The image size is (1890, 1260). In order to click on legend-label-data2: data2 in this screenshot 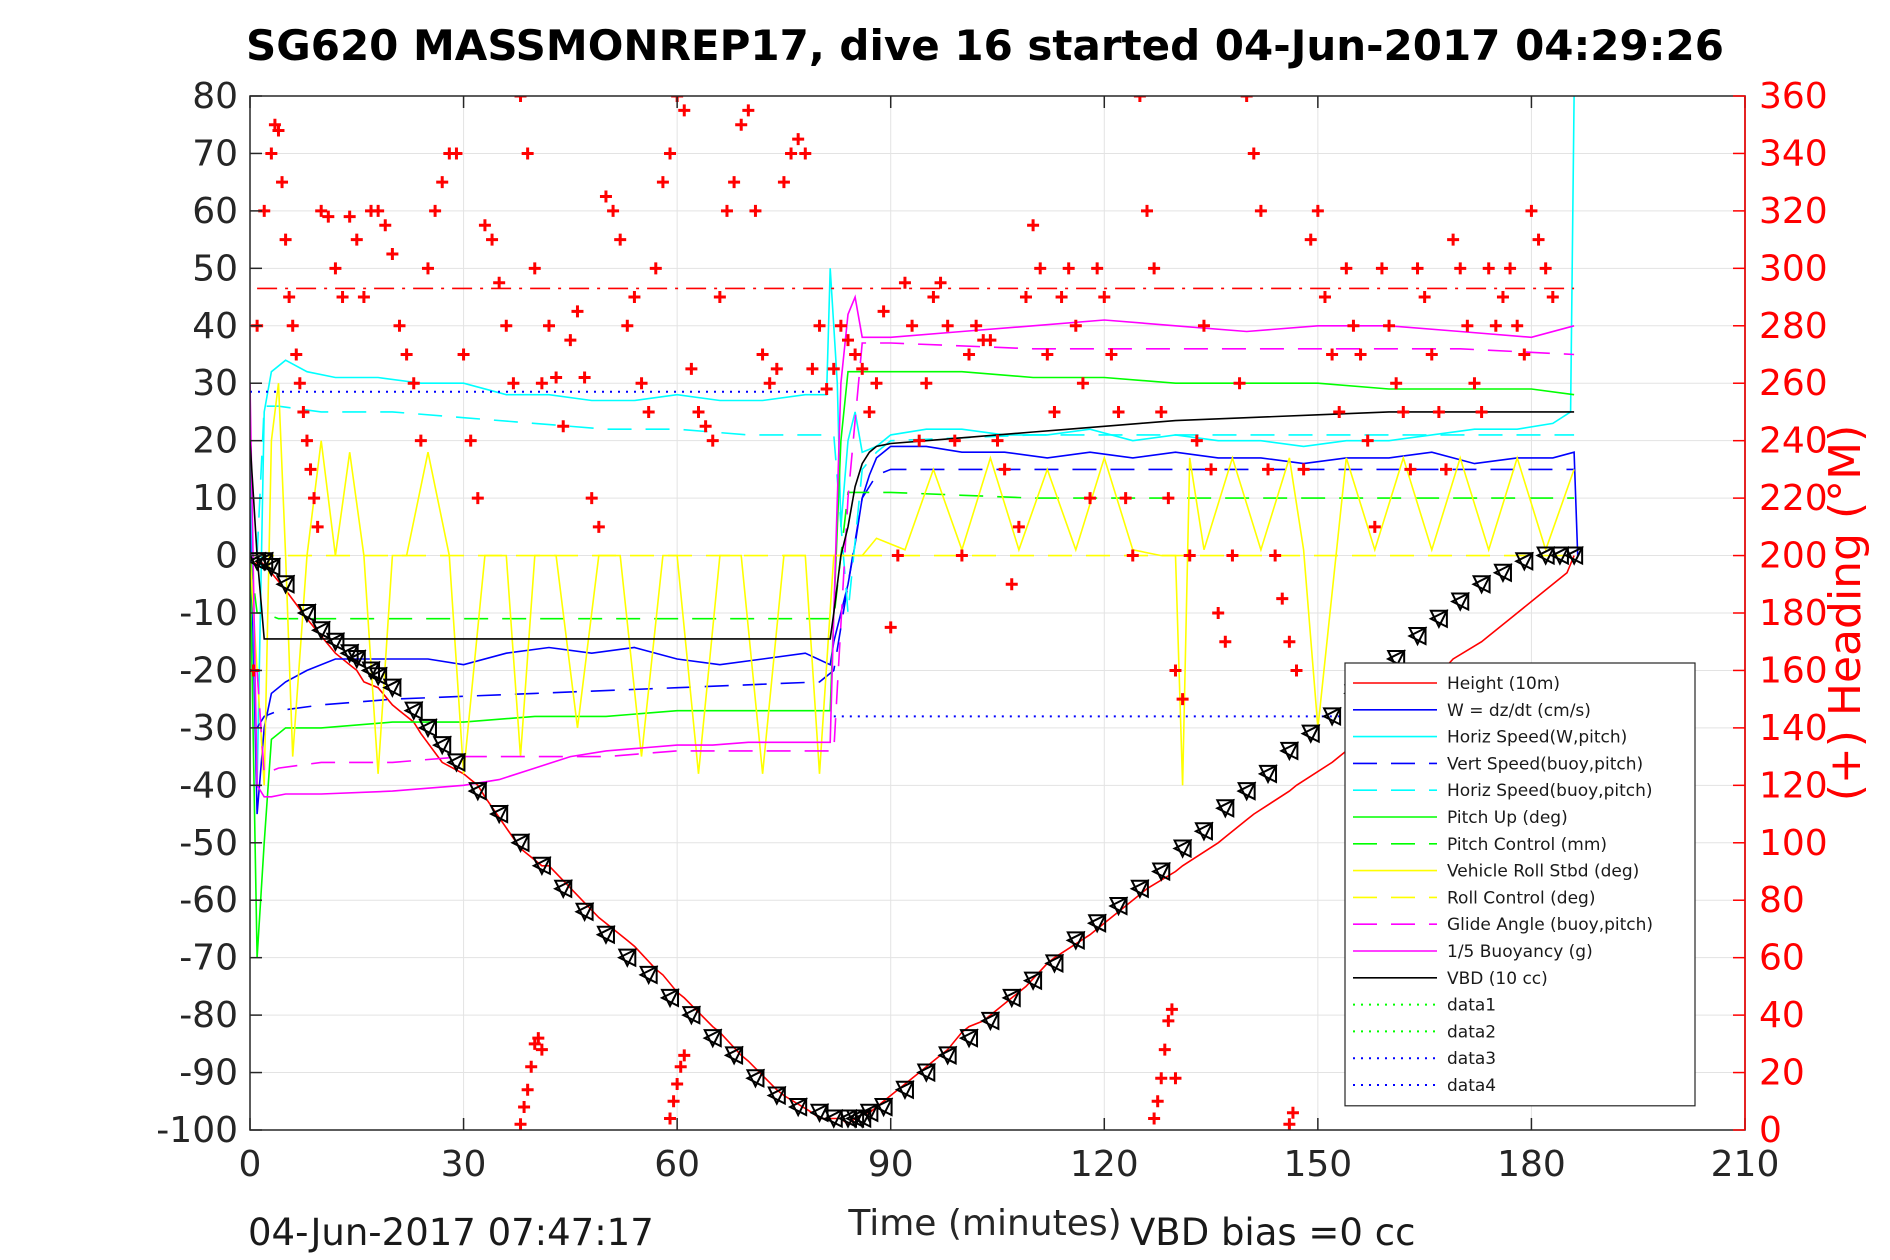, I will do `click(1471, 1032)`.